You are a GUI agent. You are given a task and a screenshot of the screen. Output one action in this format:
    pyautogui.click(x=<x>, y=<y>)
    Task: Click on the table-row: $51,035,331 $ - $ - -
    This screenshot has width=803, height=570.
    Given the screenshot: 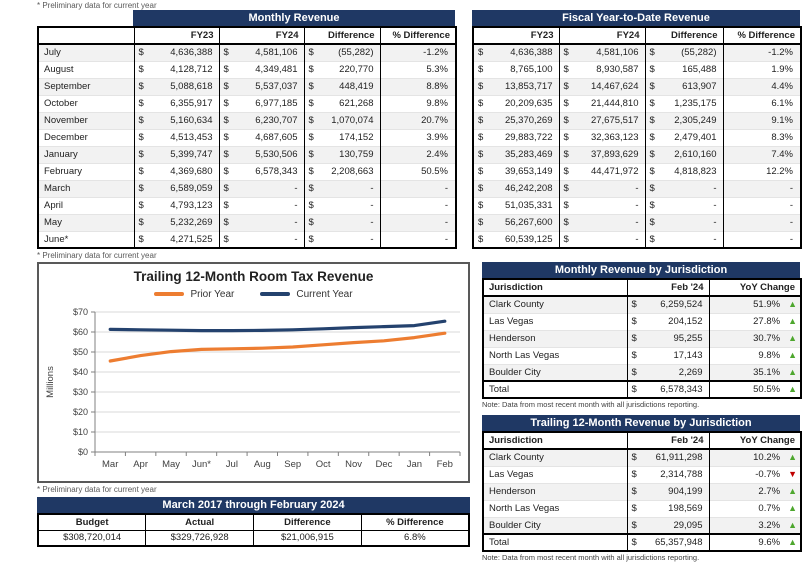 What is the action you would take?
    pyautogui.click(x=637, y=205)
    